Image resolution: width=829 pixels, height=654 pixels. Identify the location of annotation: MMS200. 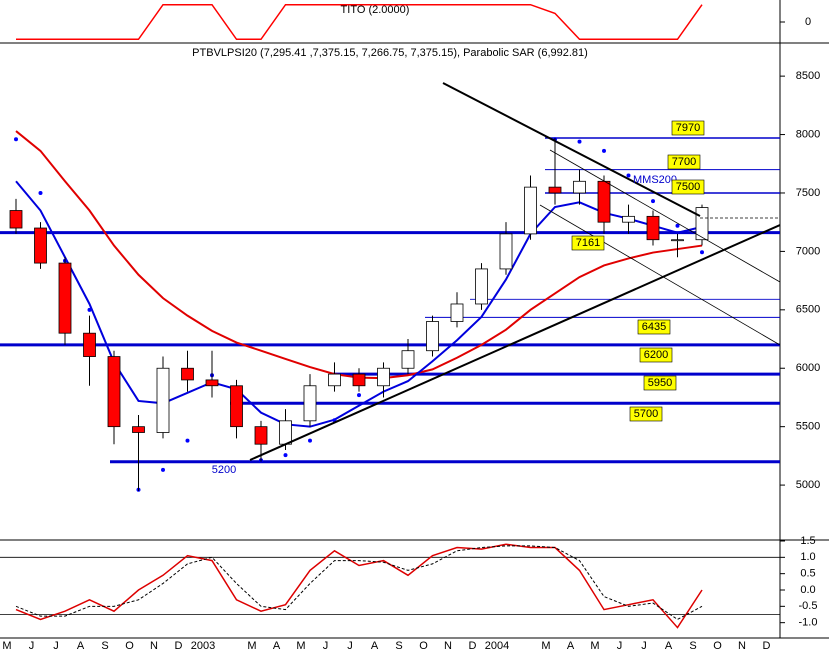
(655, 180).